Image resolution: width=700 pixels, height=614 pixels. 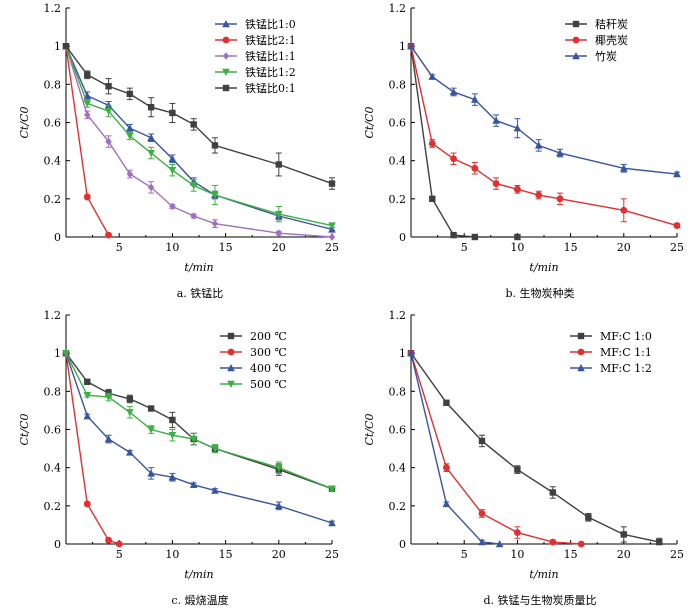 I want to click on legend-label: 200 ℃, so click(x=268, y=336).